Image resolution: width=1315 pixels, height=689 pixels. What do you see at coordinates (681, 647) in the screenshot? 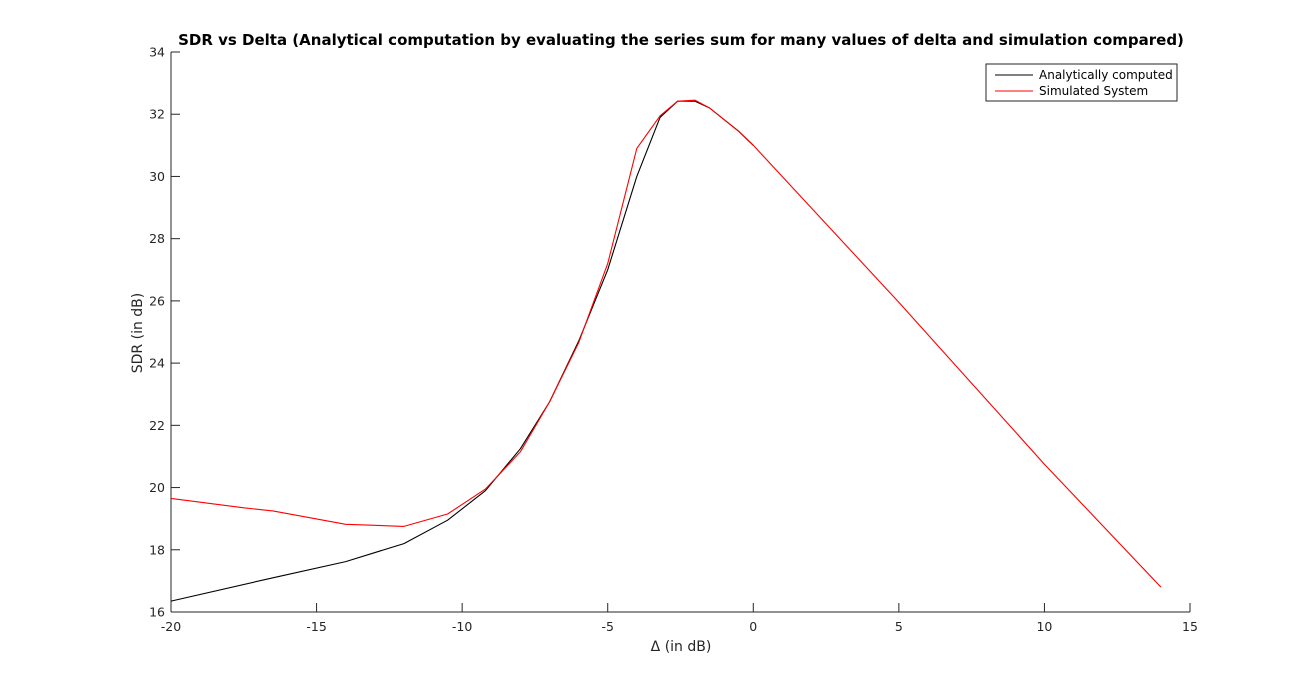
I see `x-axis-label: Δ (in dB)` at bounding box center [681, 647].